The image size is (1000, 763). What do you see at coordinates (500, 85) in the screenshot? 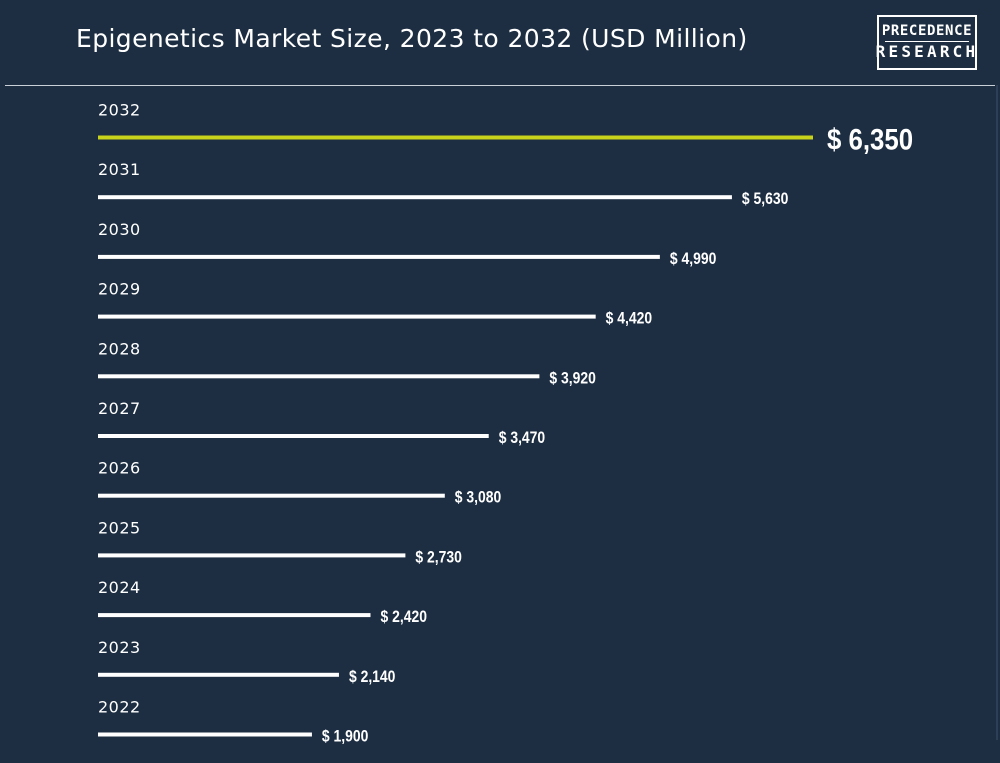
I see `header-divider` at bounding box center [500, 85].